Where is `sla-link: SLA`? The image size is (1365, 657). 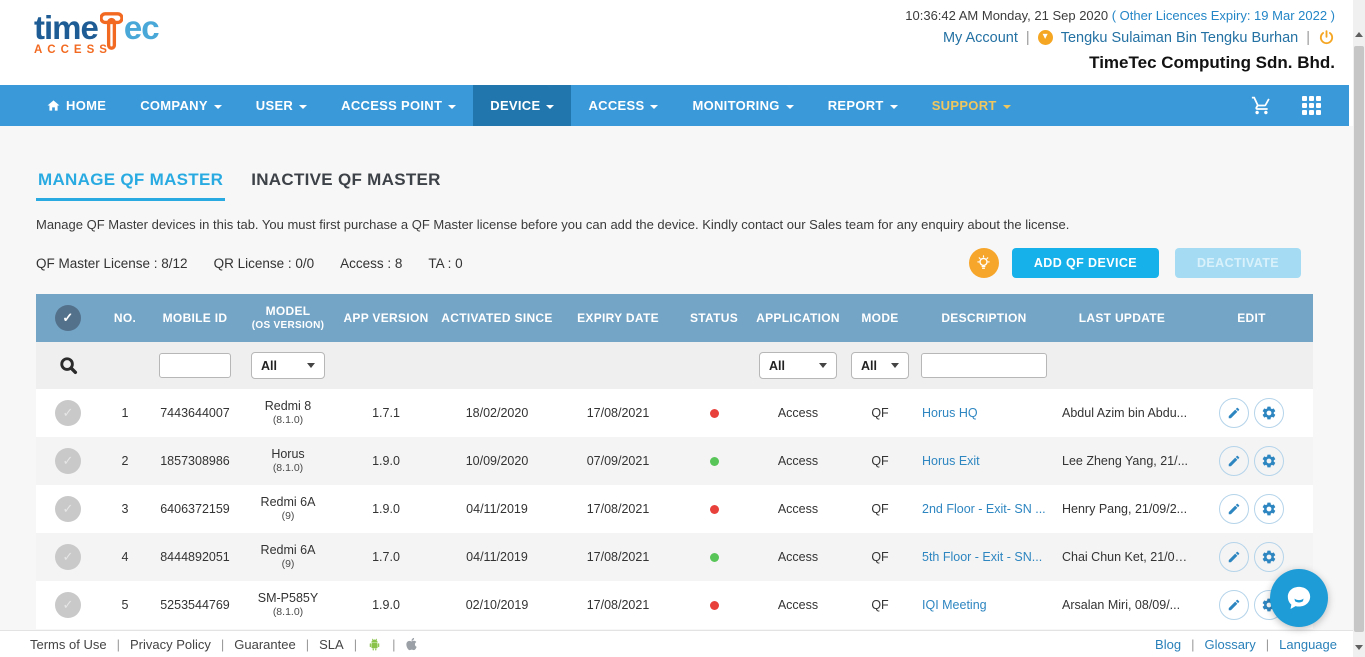
sla-link: SLA is located at coordinates (331, 644).